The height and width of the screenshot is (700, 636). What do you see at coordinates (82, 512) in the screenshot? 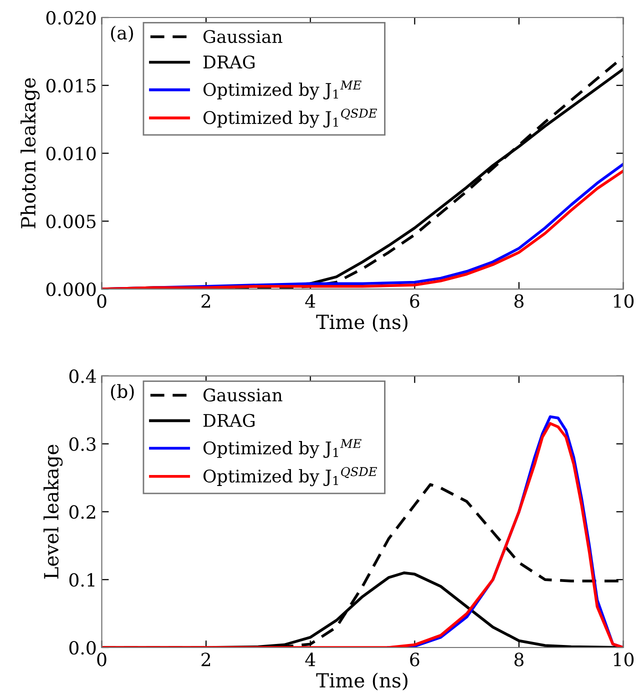
I see `y-tick-label: 0.2` at bounding box center [82, 512].